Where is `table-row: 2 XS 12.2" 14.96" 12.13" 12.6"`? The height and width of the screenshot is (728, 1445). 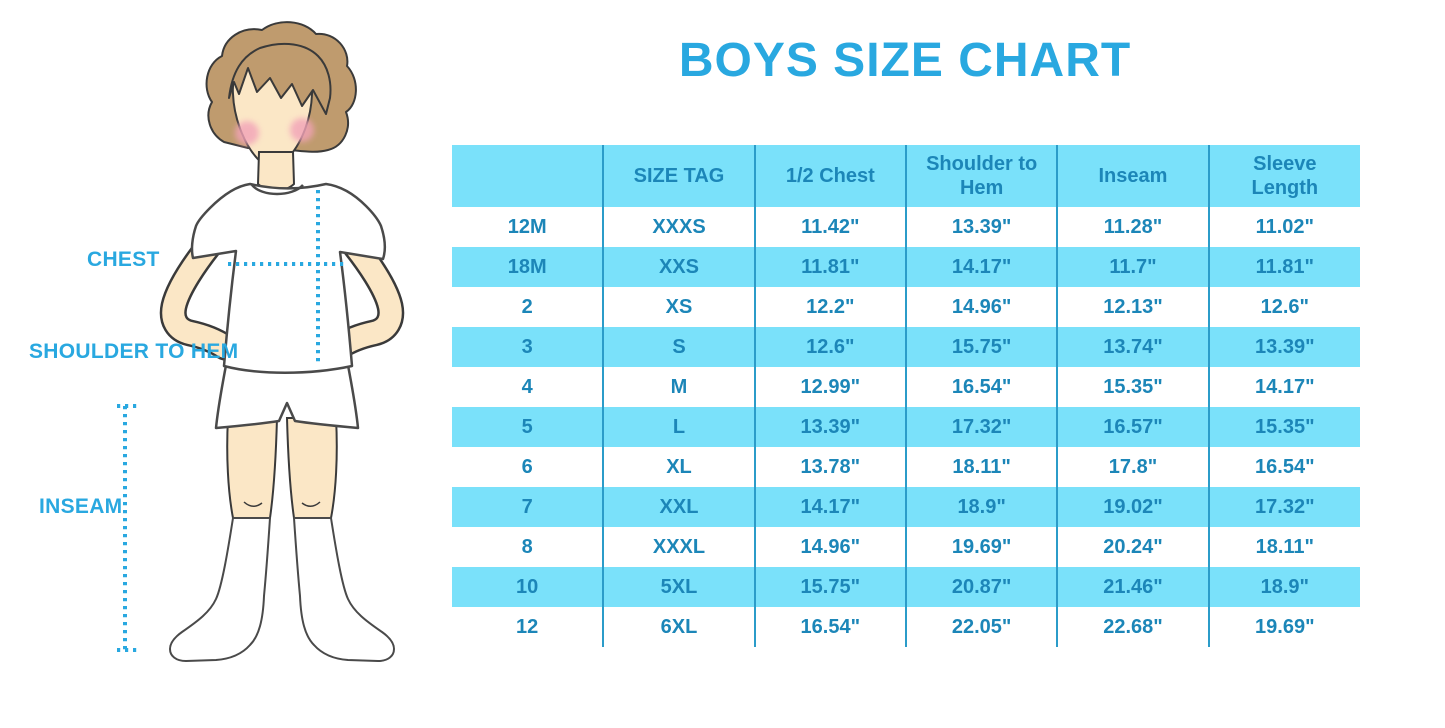 table-row: 2 XS 12.2" 14.96" 12.13" 12.6" is located at coordinates (906, 307).